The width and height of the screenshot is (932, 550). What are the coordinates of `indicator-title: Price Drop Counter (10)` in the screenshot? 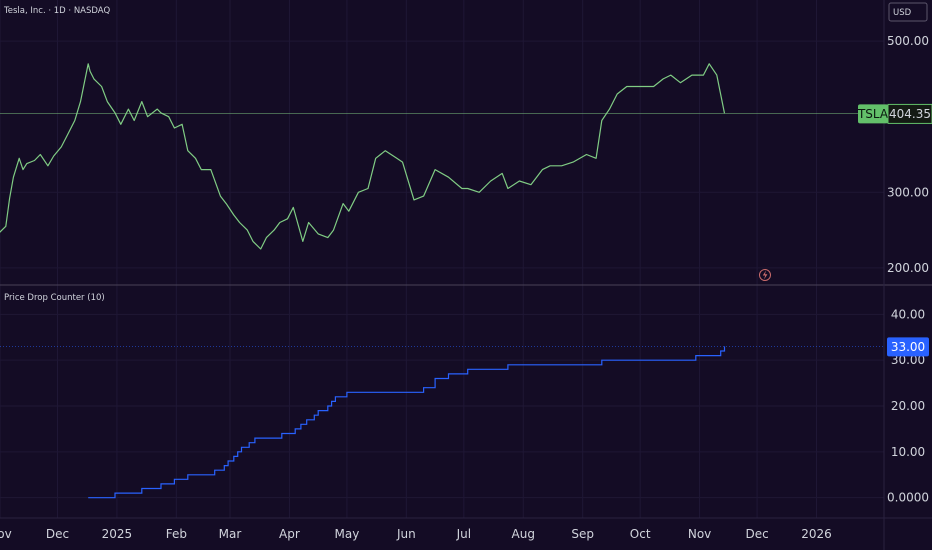 It's located at (54, 298).